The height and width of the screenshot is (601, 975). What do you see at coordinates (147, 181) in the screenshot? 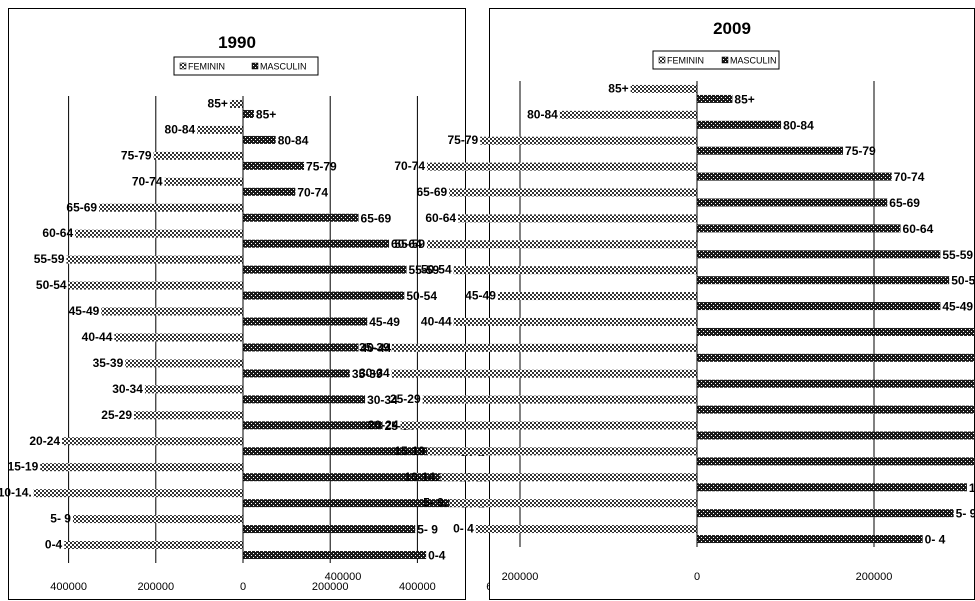
I see `bar-label-feminin: 70-74` at bounding box center [147, 181].